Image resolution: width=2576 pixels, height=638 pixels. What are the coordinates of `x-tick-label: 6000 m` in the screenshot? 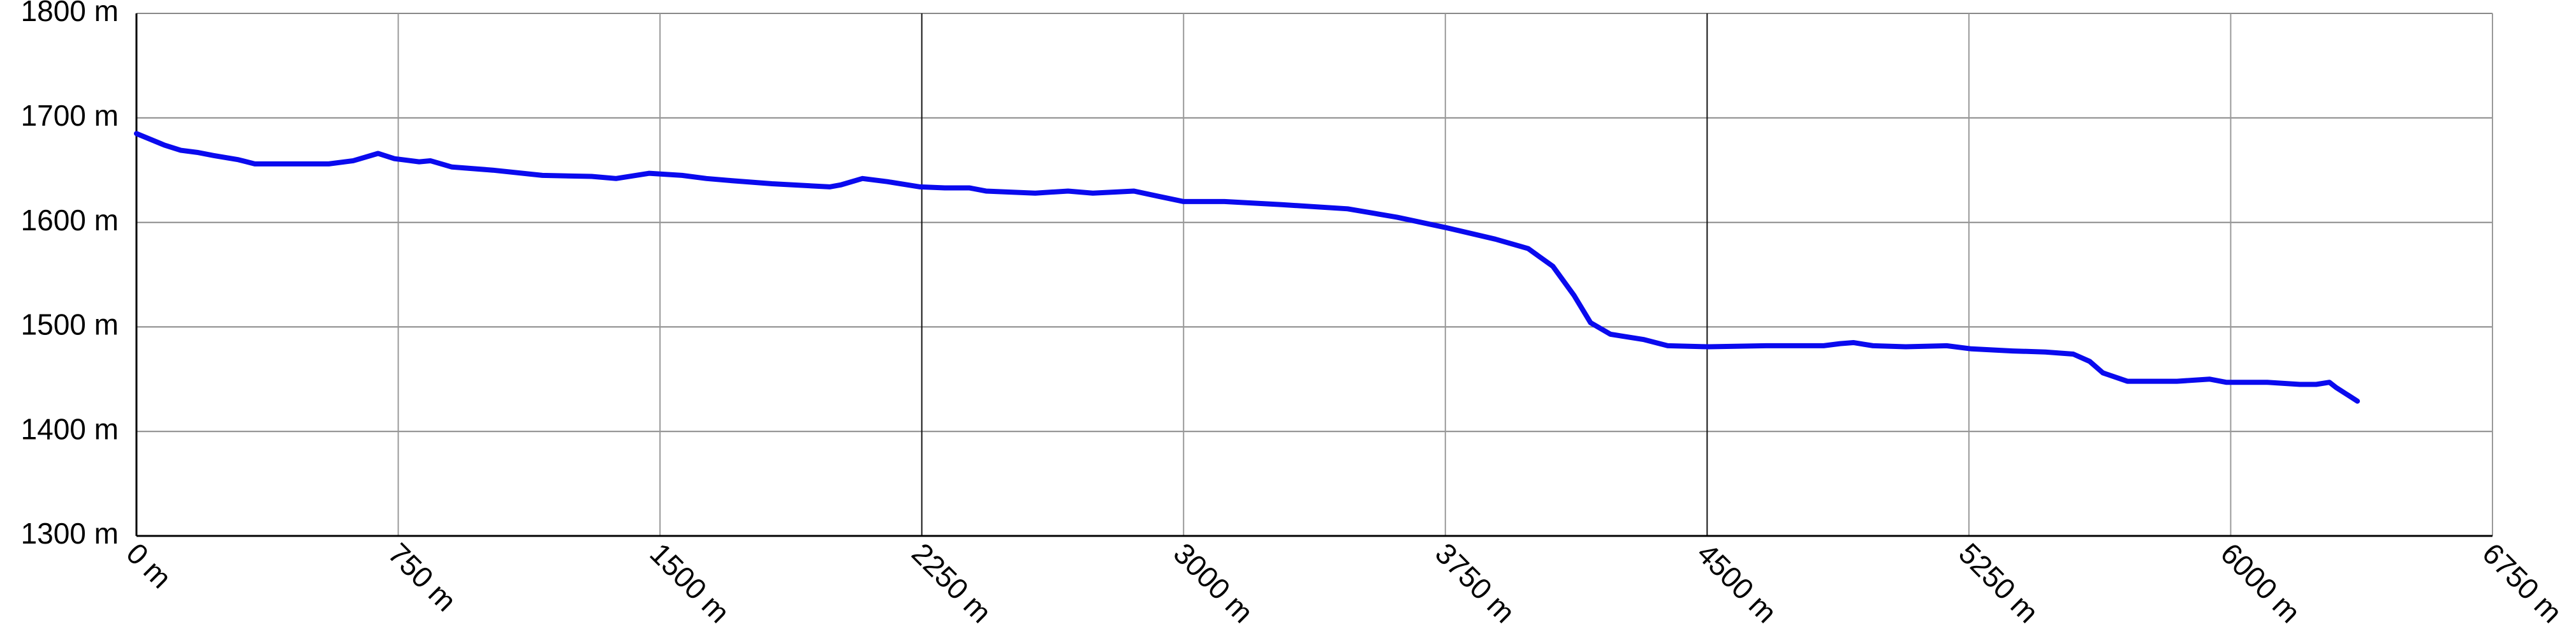 It's located at (2260, 583).